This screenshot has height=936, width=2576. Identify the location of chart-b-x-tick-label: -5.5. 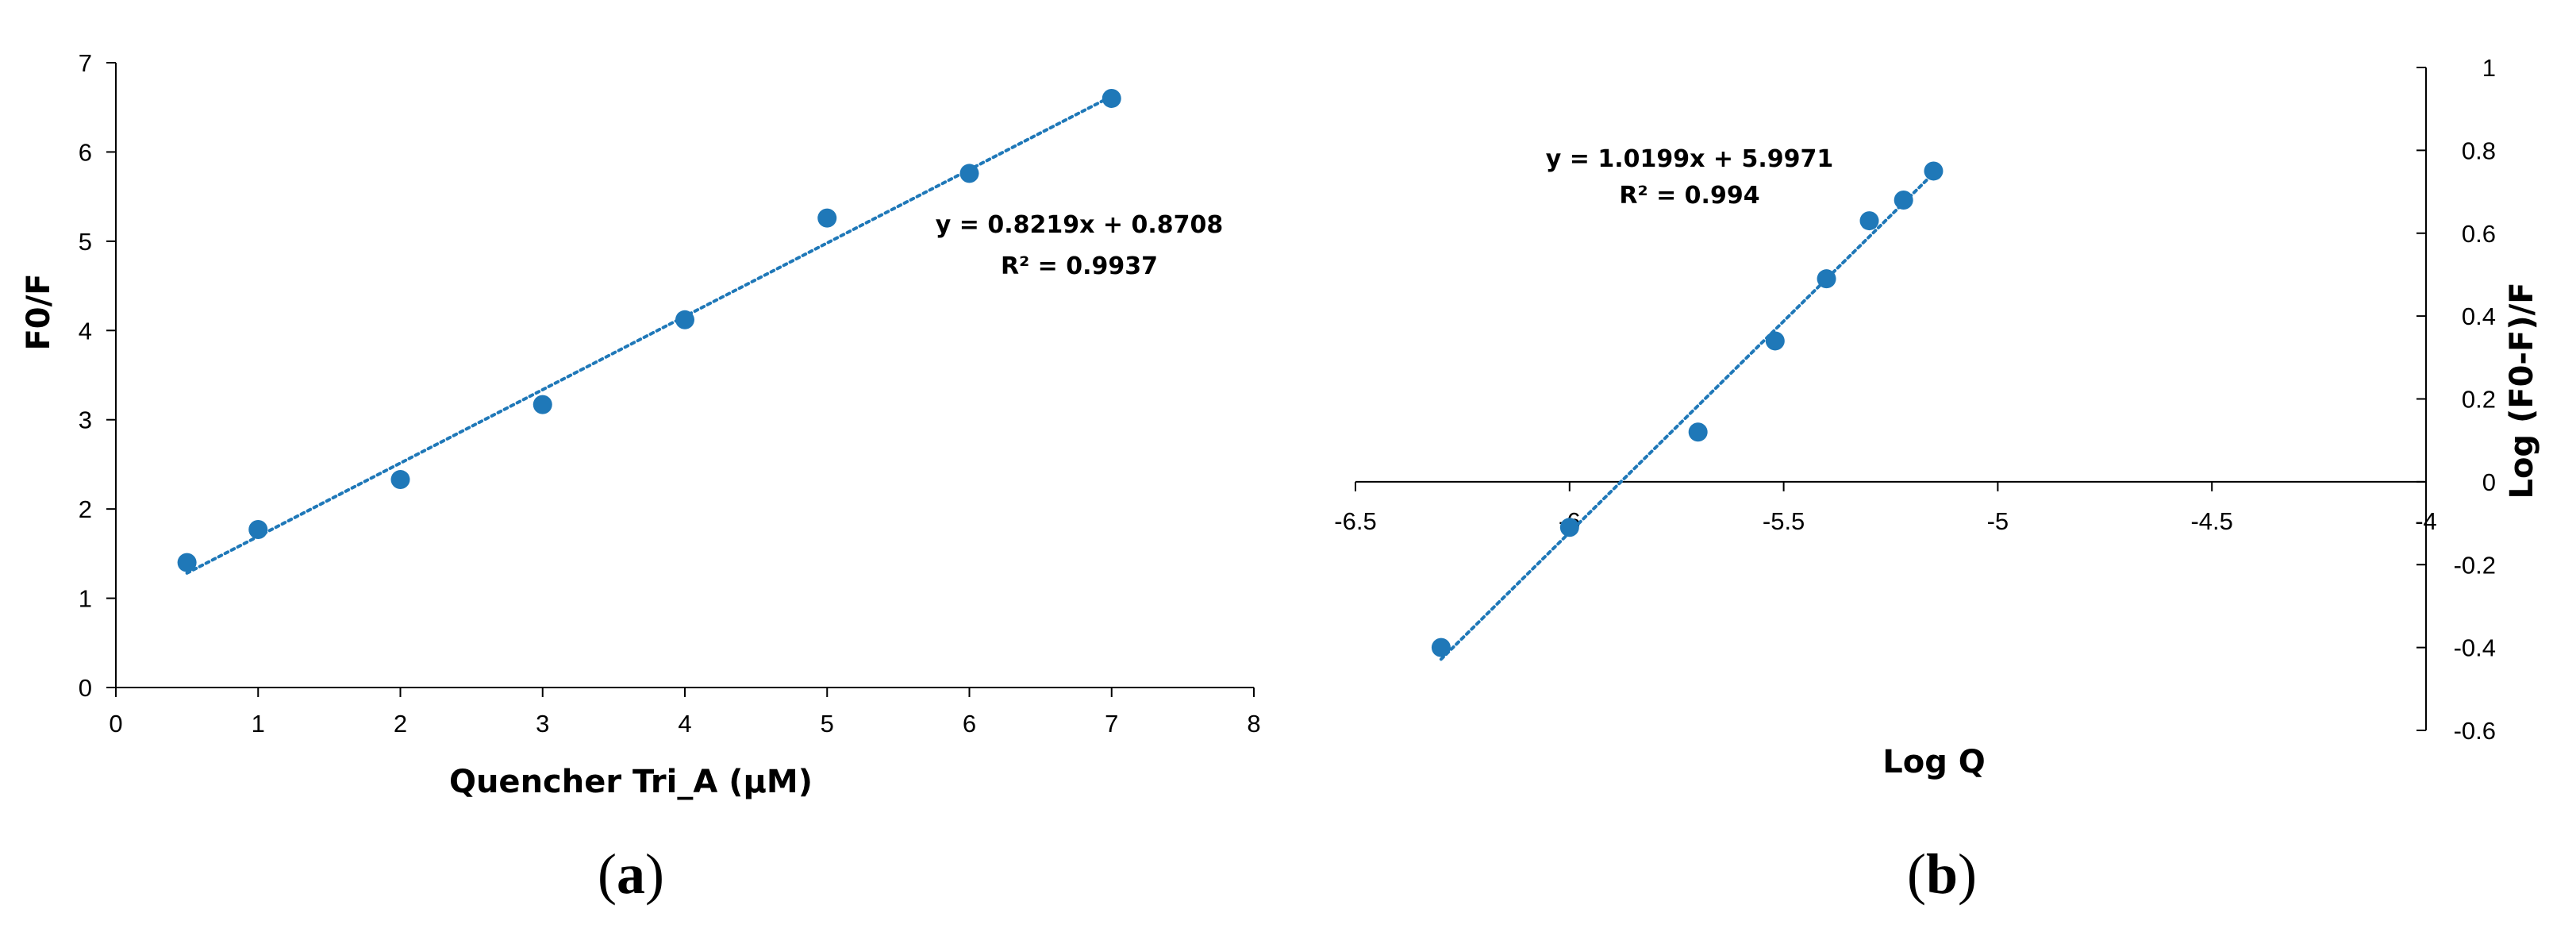
(1784, 521).